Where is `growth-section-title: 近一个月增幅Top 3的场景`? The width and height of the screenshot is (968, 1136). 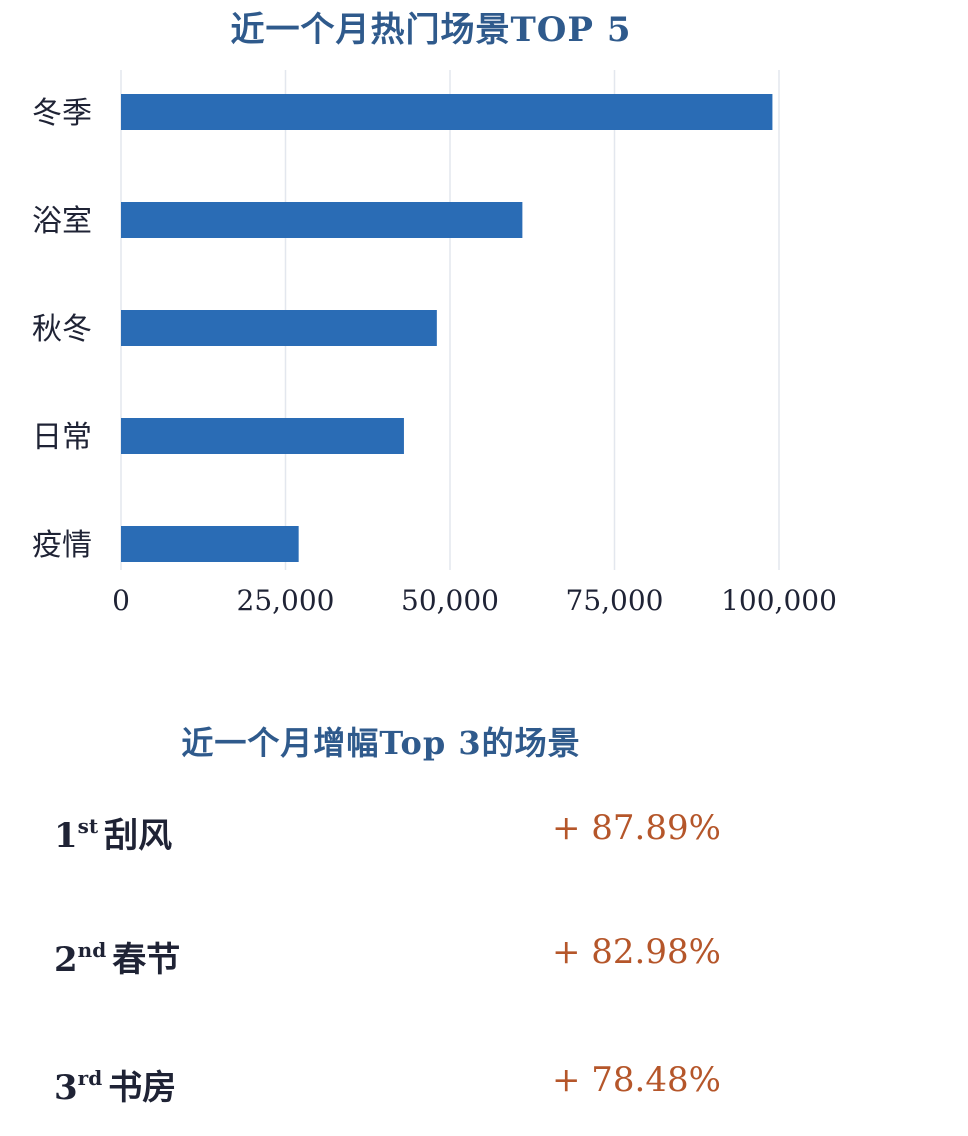 growth-section-title: 近一个月增幅Top 3的场景 is located at coordinates (381, 743).